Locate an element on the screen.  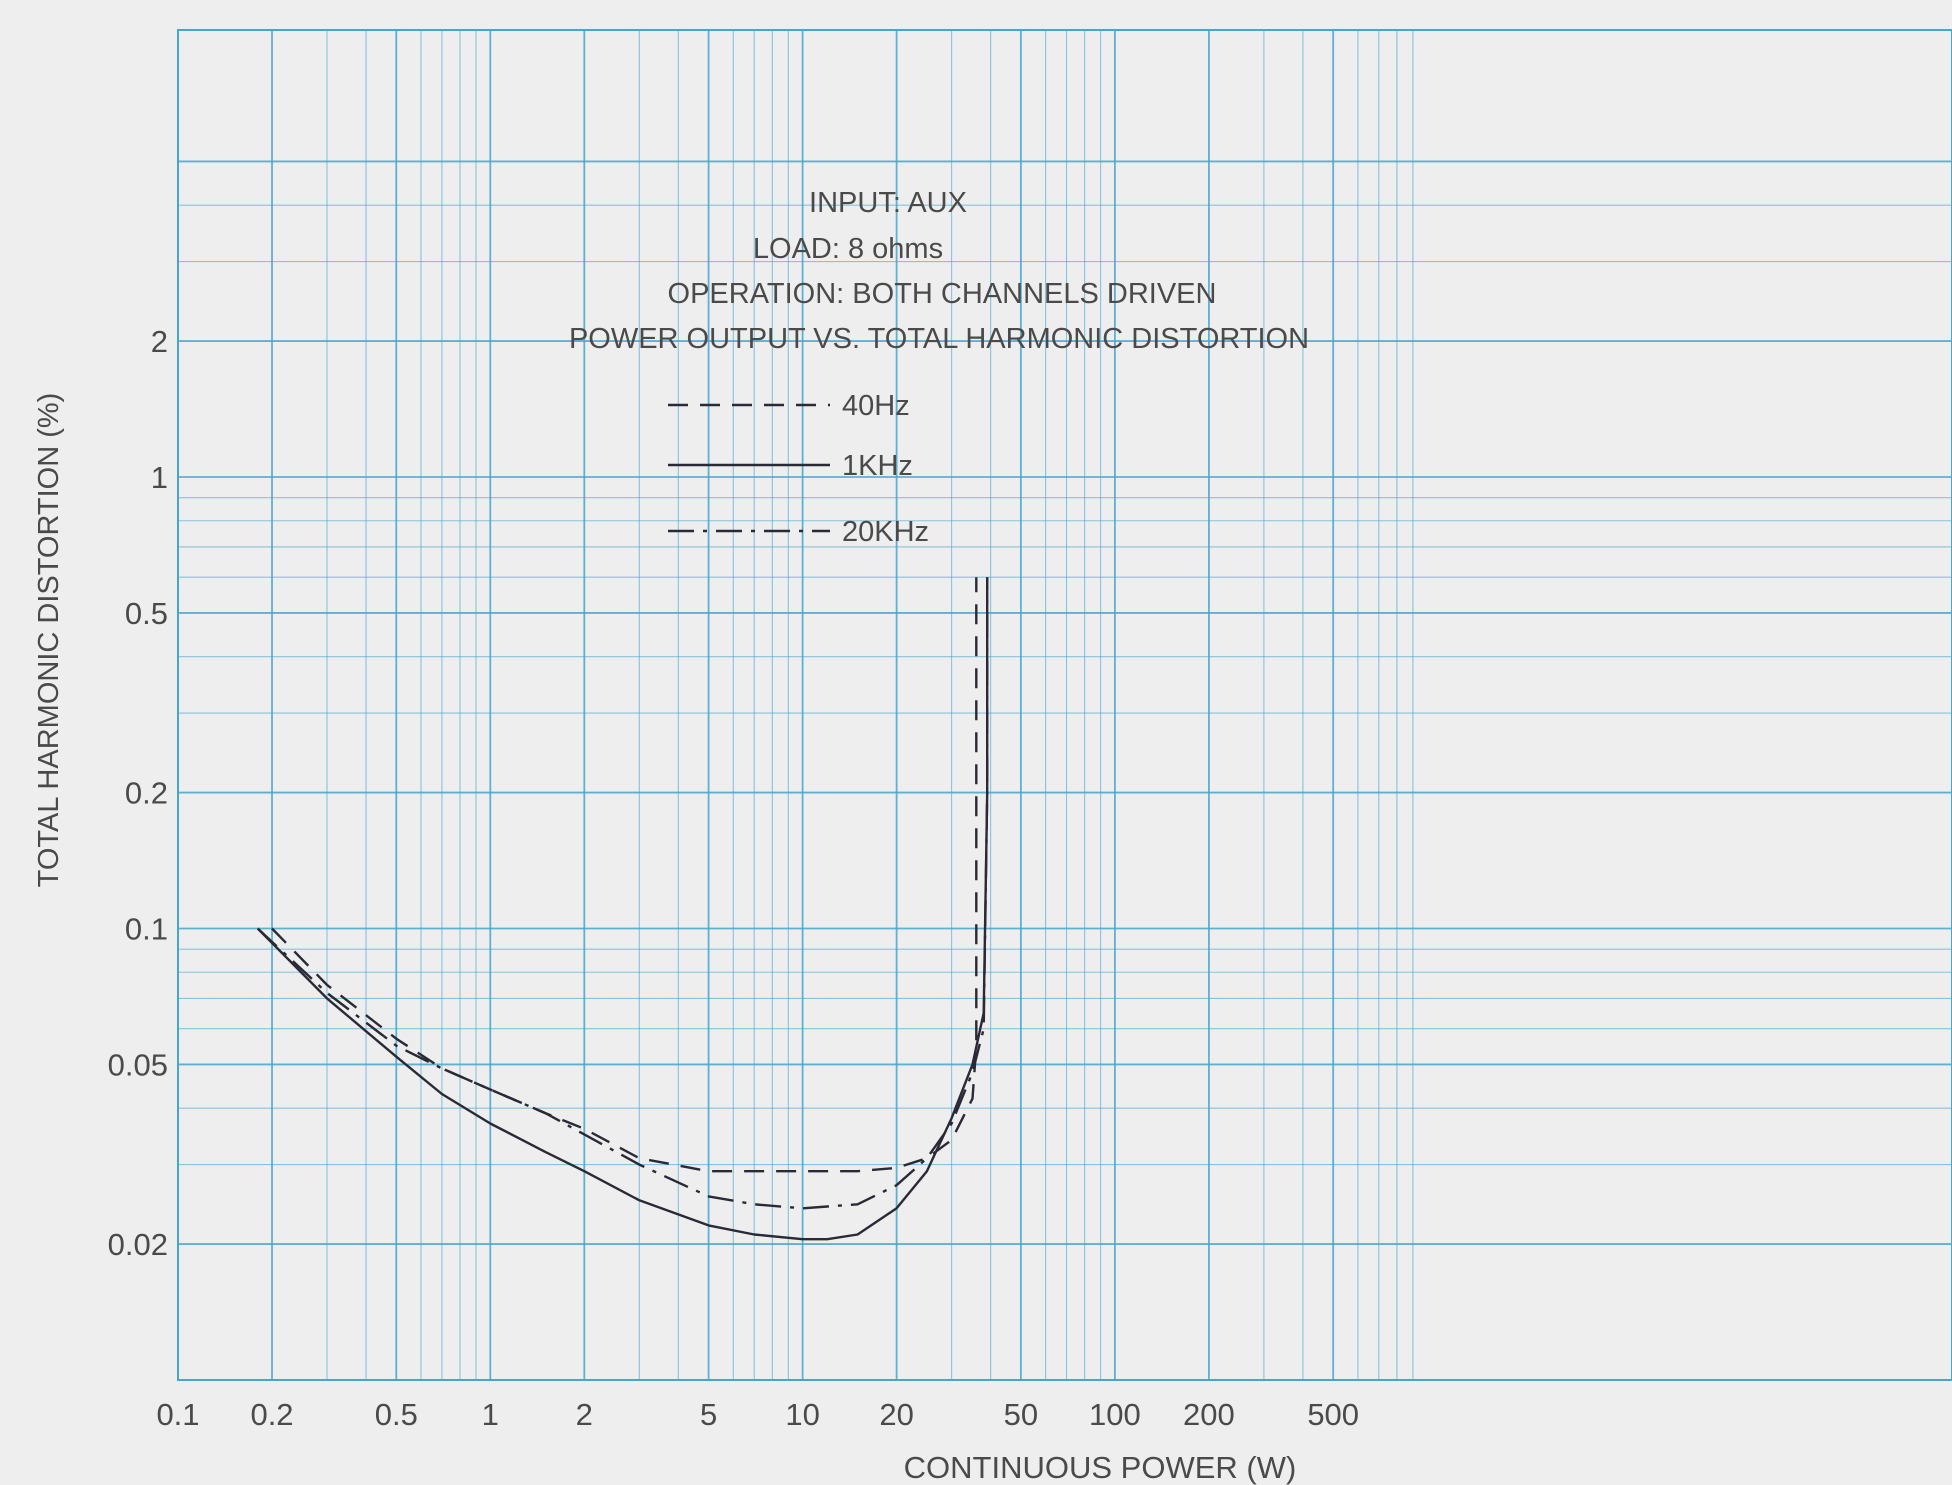
chart-title-line: LOAD: 8 ohms is located at coordinates (848, 249).